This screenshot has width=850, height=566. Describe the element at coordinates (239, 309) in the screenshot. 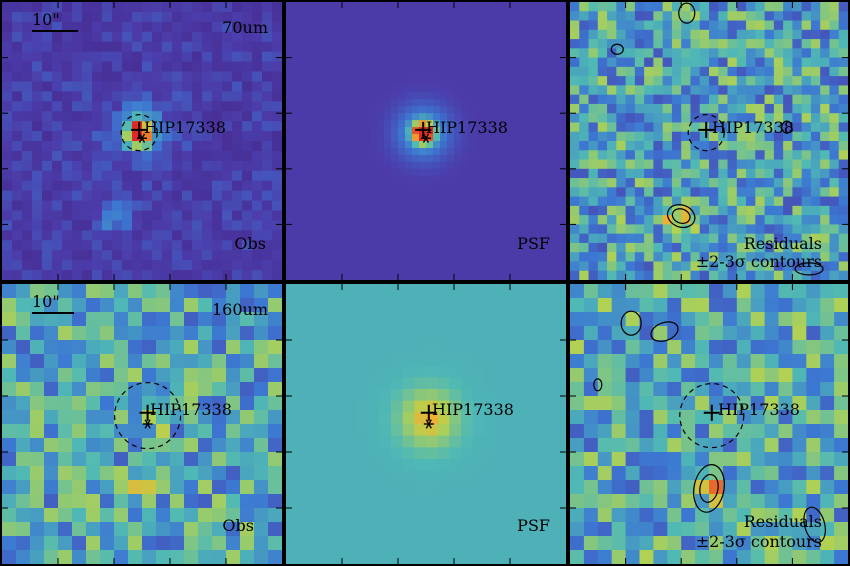

I see `band-label: 160um` at that location.